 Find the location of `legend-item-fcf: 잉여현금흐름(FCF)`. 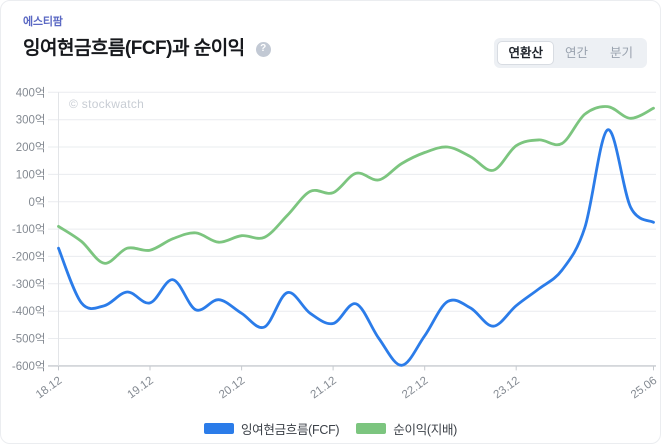

legend-item-fcf: 잉여현금흐름(FCF) is located at coordinates (271, 428).